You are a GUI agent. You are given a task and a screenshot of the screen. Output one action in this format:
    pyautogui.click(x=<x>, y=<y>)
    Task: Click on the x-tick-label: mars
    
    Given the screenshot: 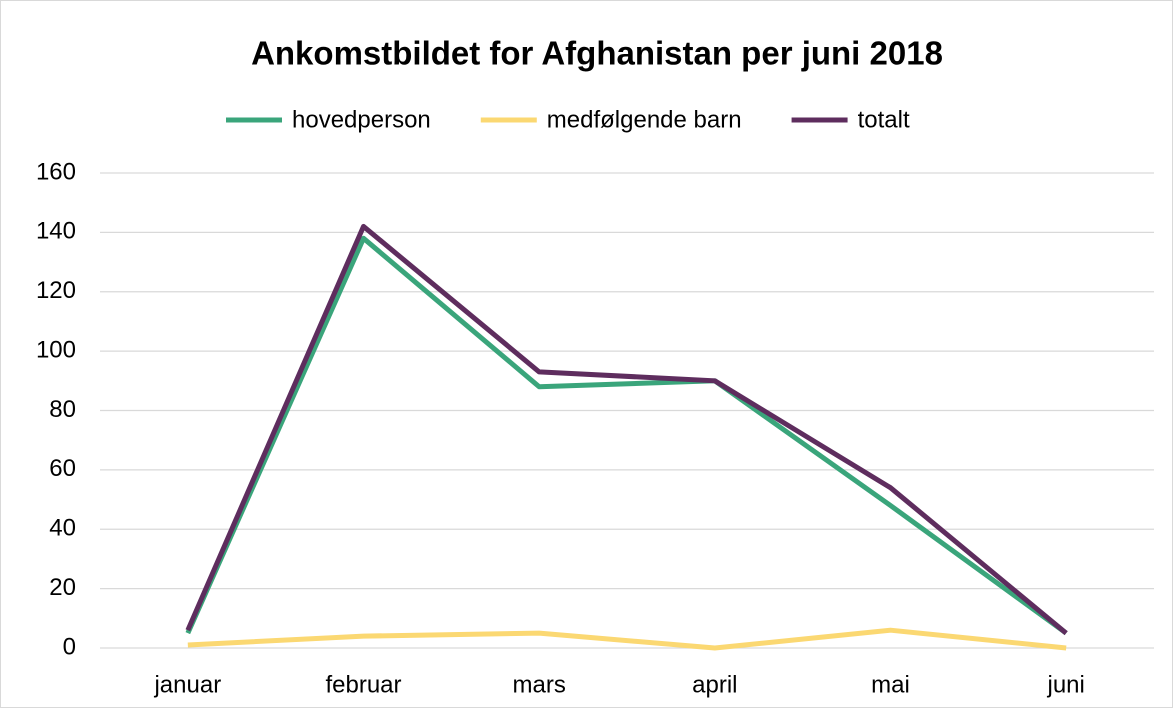 What is the action you would take?
    pyautogui.click(x=538, y=684)
    